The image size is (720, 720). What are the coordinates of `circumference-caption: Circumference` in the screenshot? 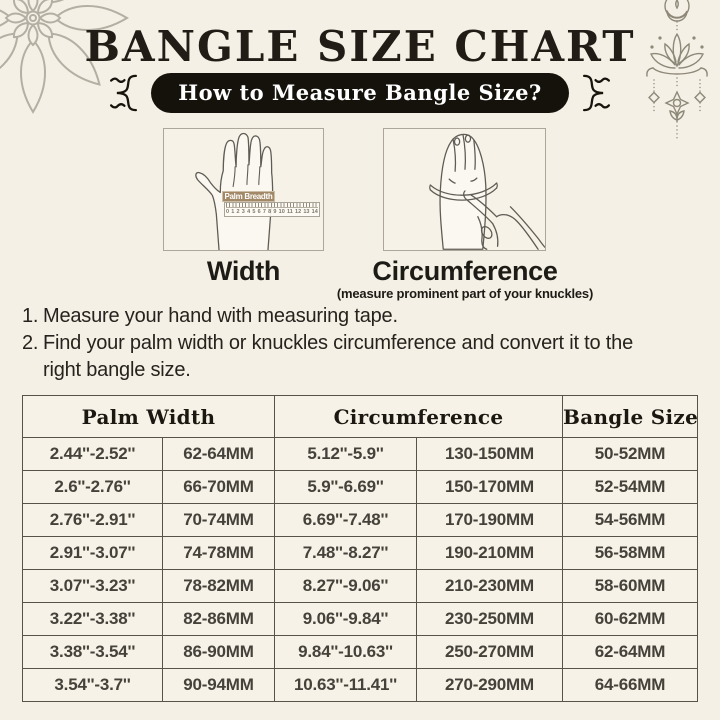 It's located at (465, 271).